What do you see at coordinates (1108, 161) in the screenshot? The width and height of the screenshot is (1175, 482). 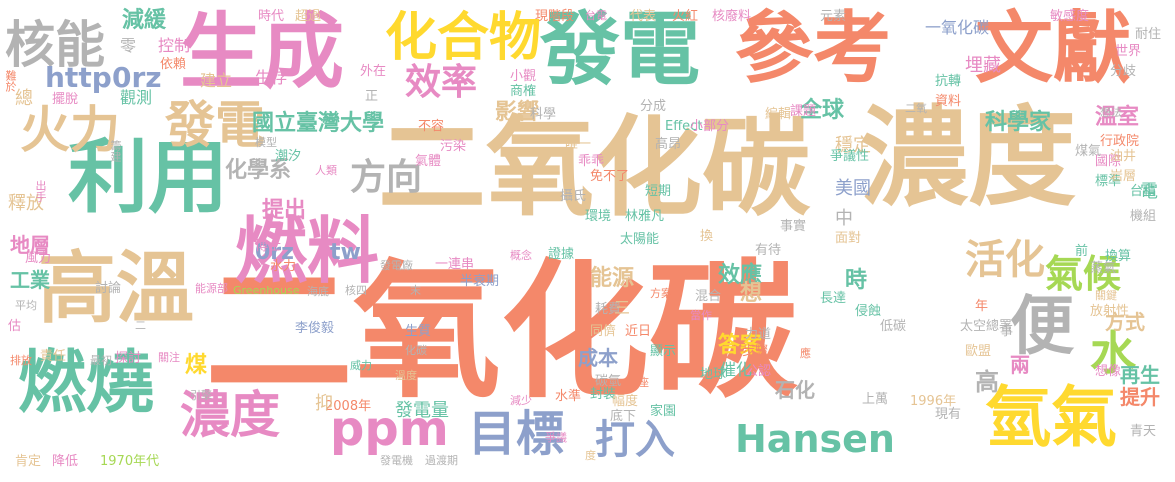 I see `word-77: 國際` at bounding box center [1108, 161].